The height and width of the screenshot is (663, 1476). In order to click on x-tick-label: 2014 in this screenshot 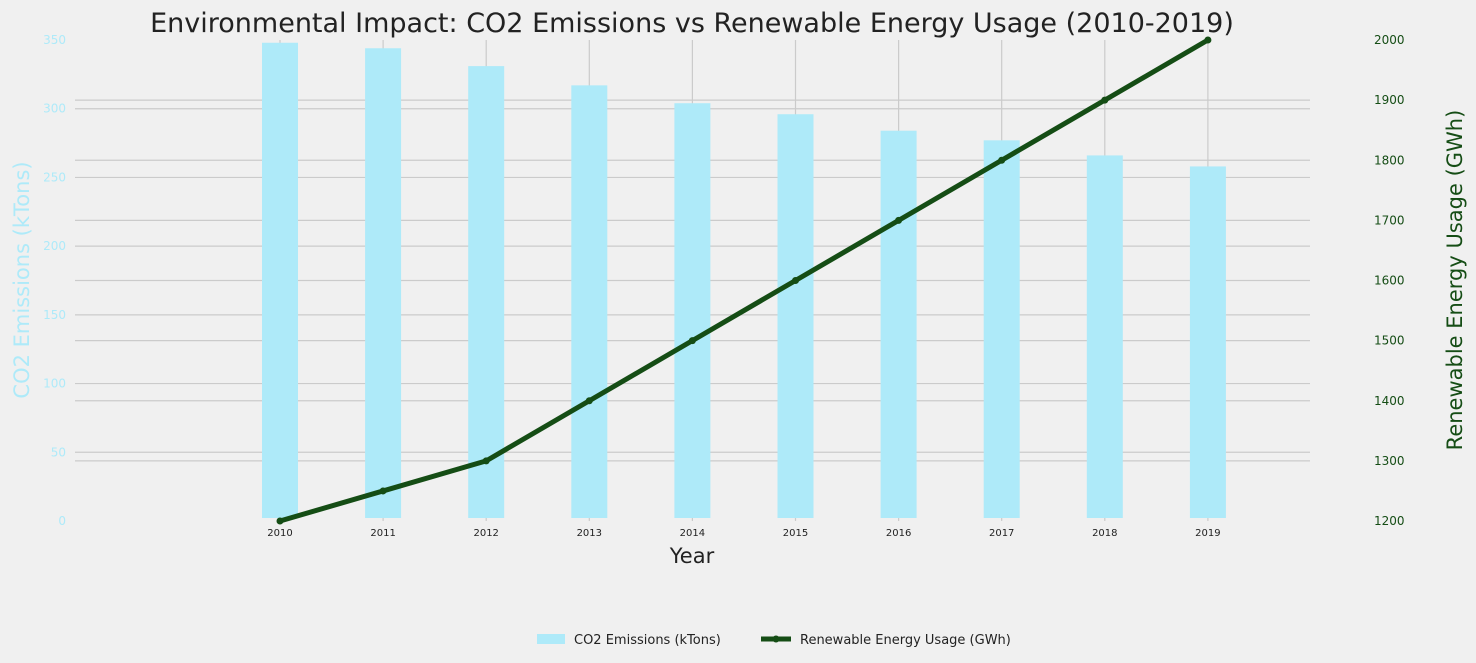, I will do `click(692, 533)`.